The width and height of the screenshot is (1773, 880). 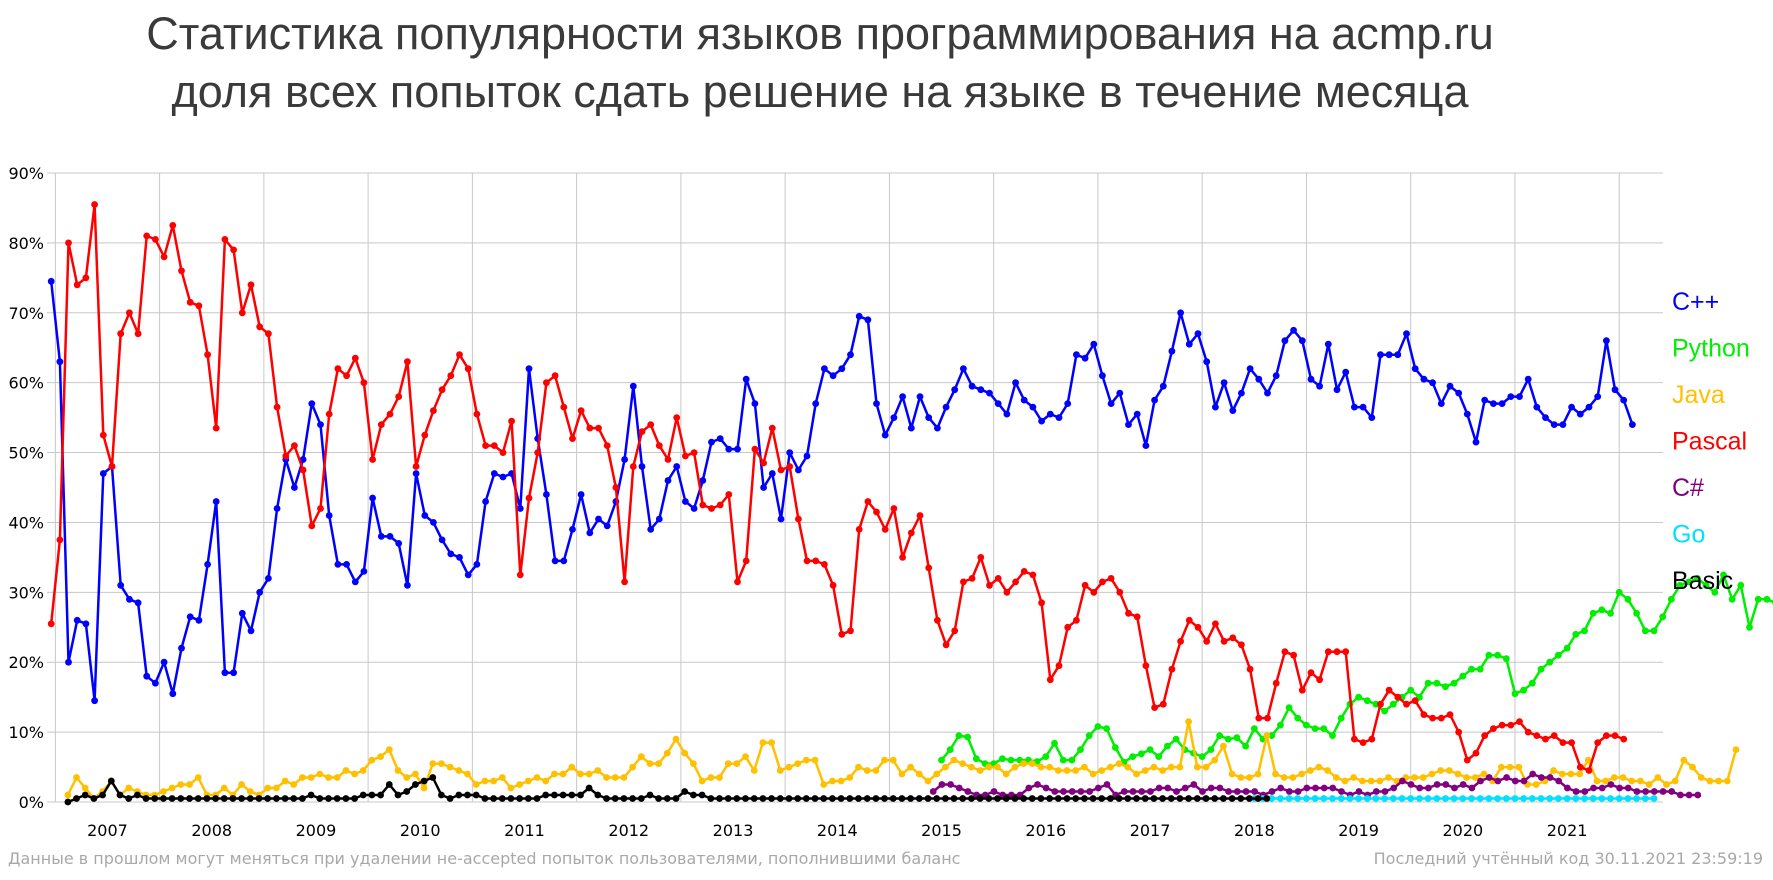 I want to click on legend-entry: C++, so click(x=1695, y=302).